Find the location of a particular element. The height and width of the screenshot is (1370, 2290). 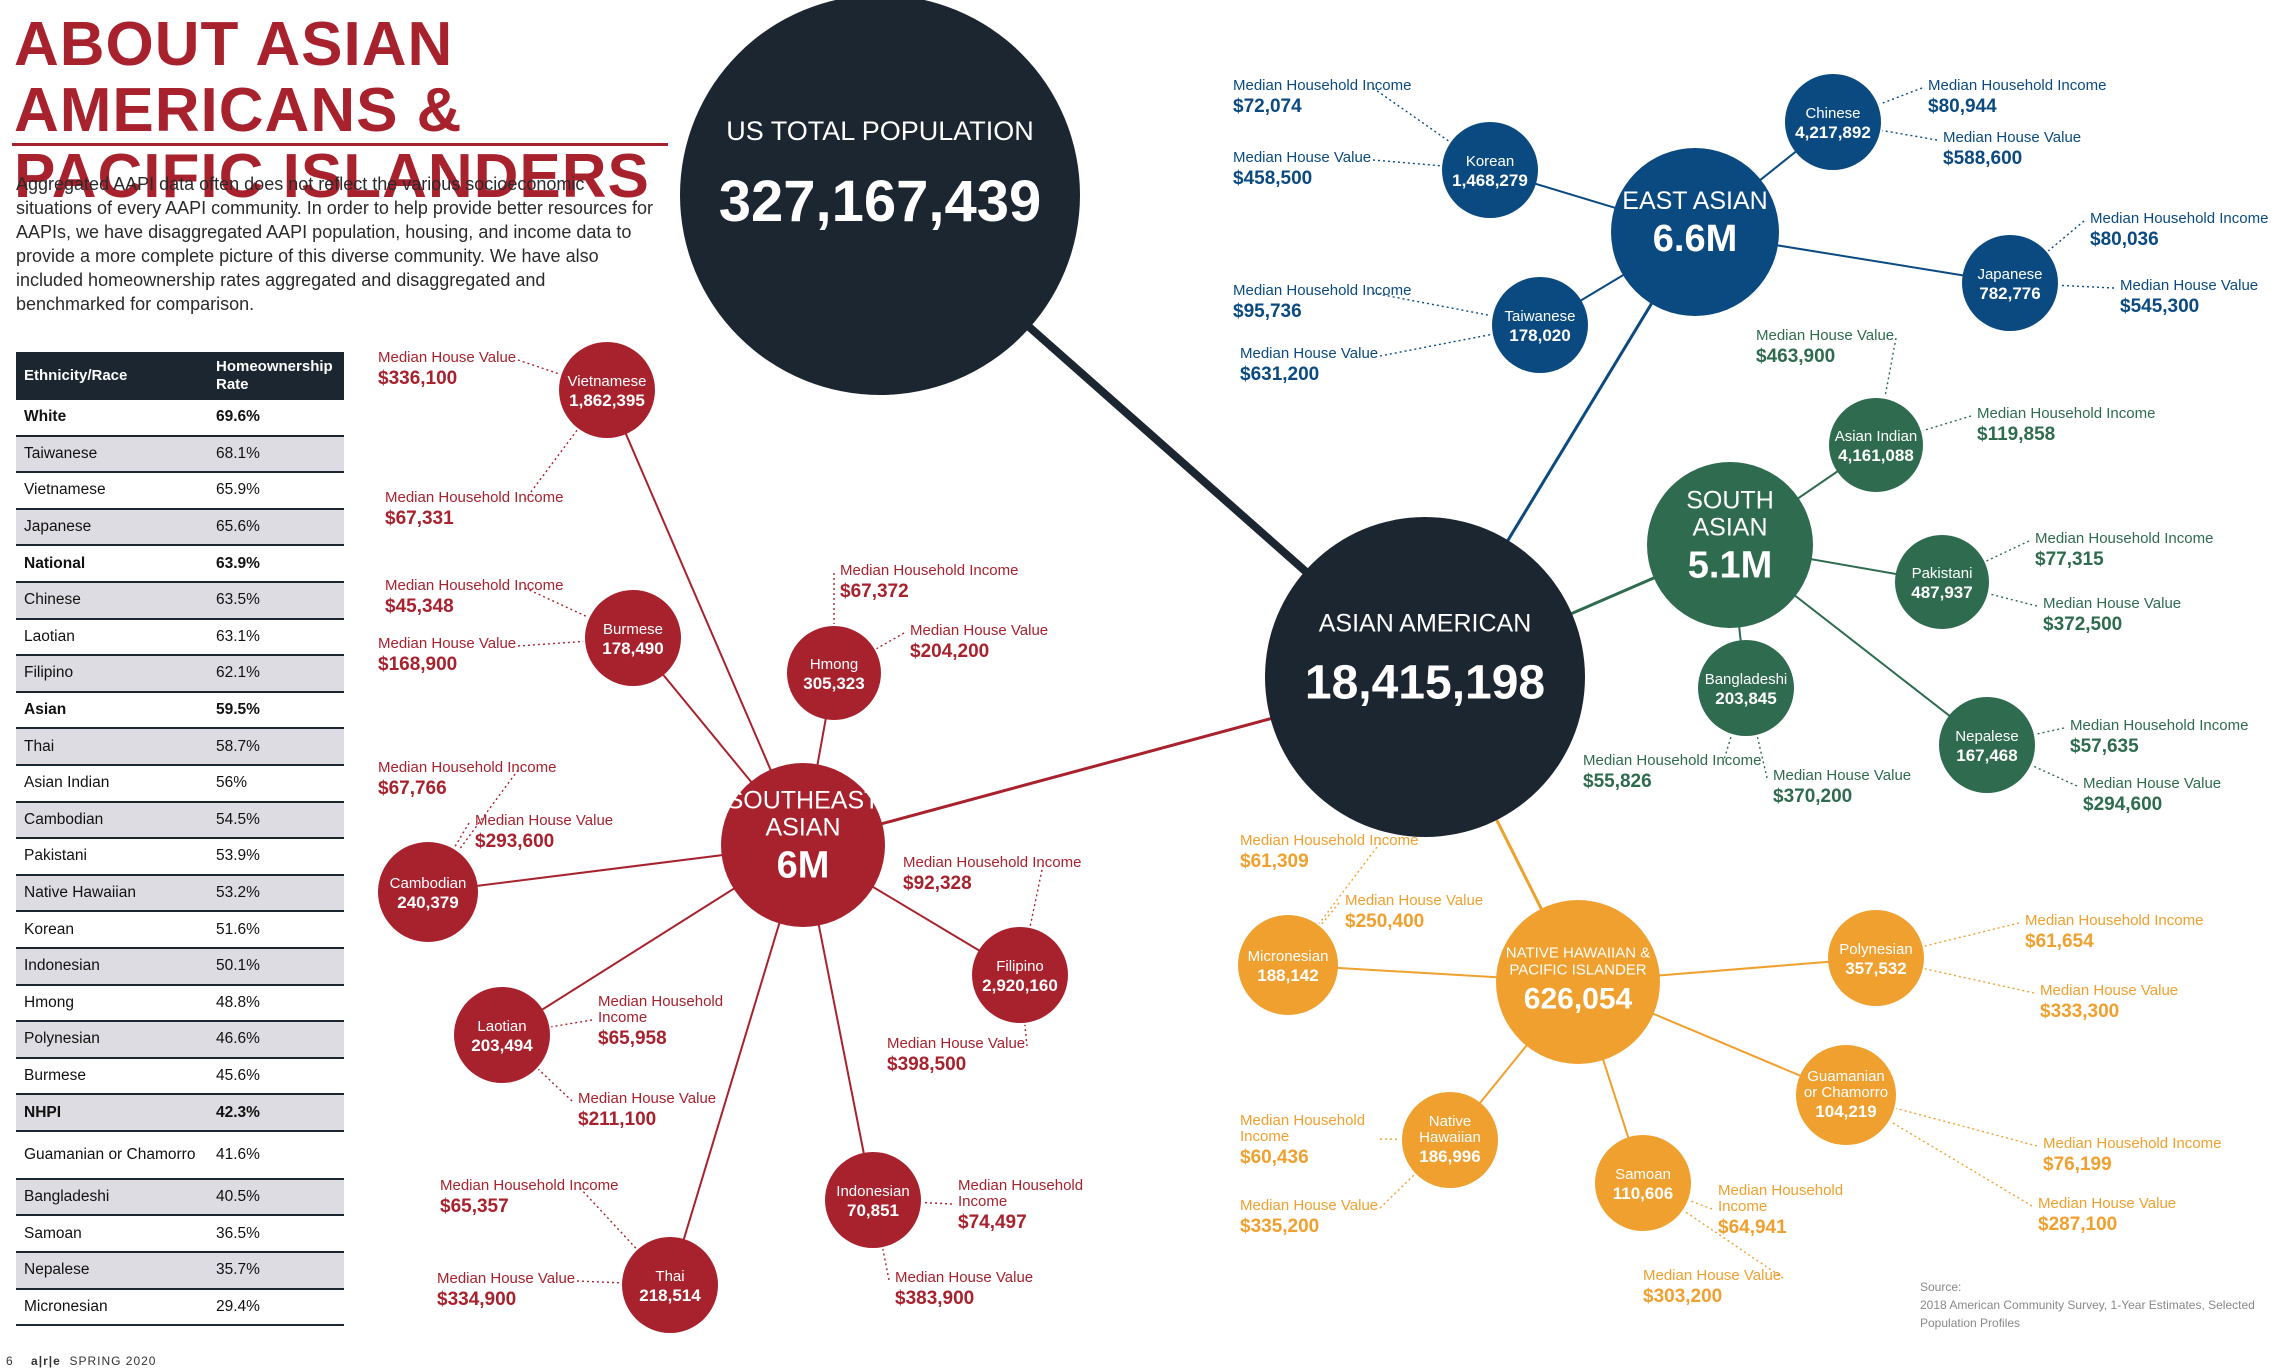

node-circle is located at coordinates (1425, 677).